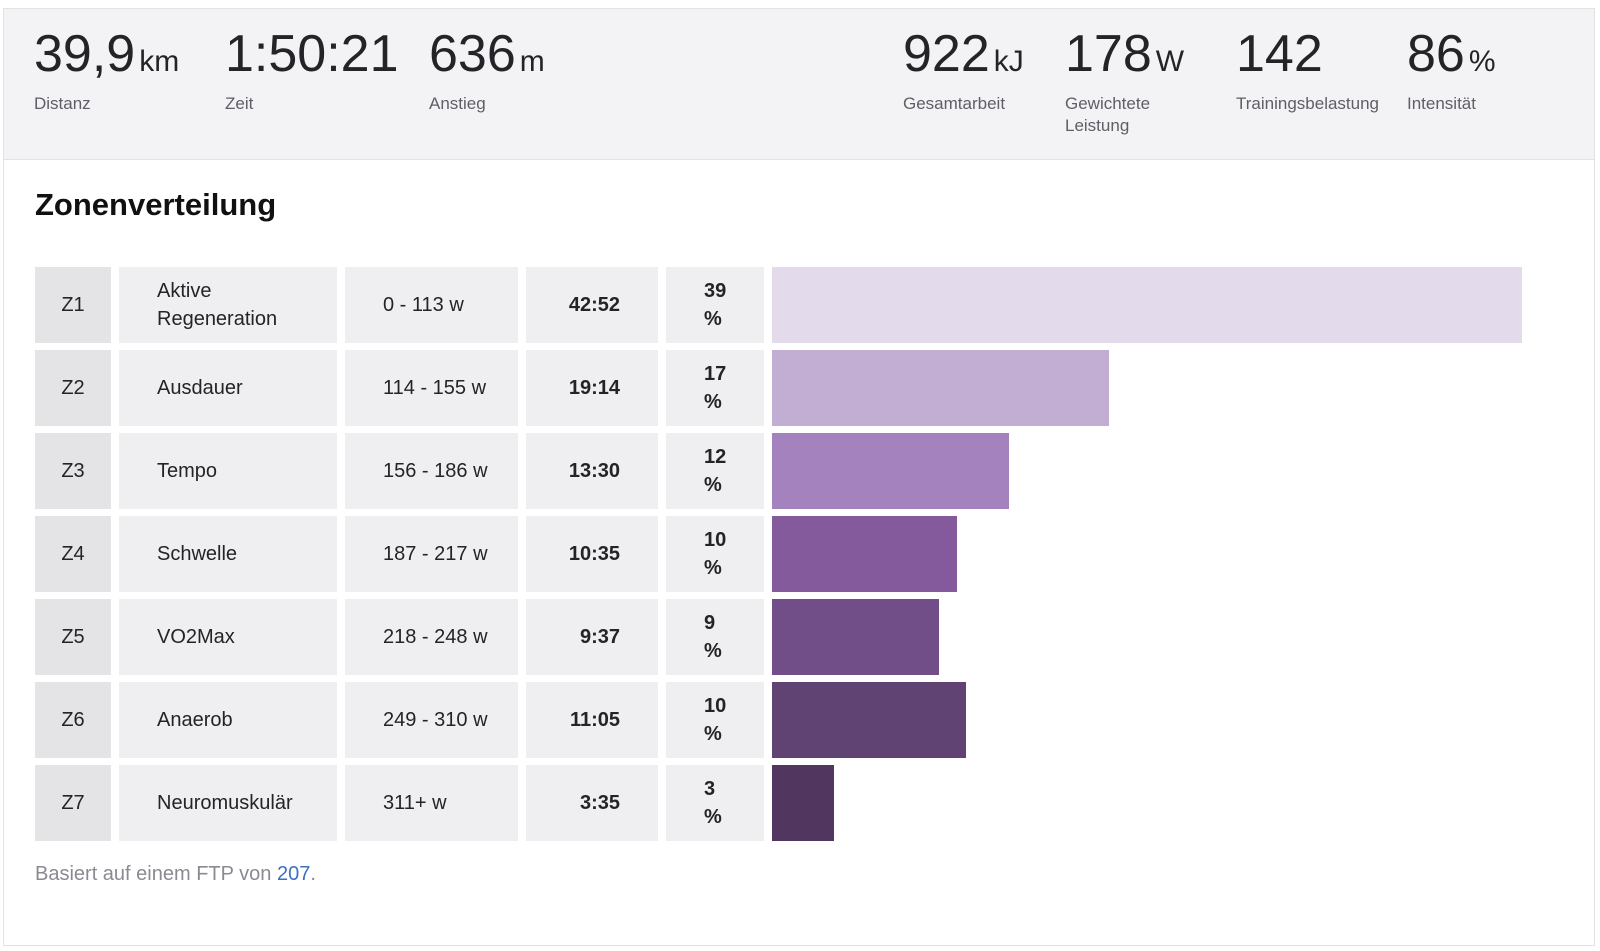 The image size is (1600, 951). Describe the element at coordinates (1108, 54) in the screenshot. I see `stat-value: 178` at that location.